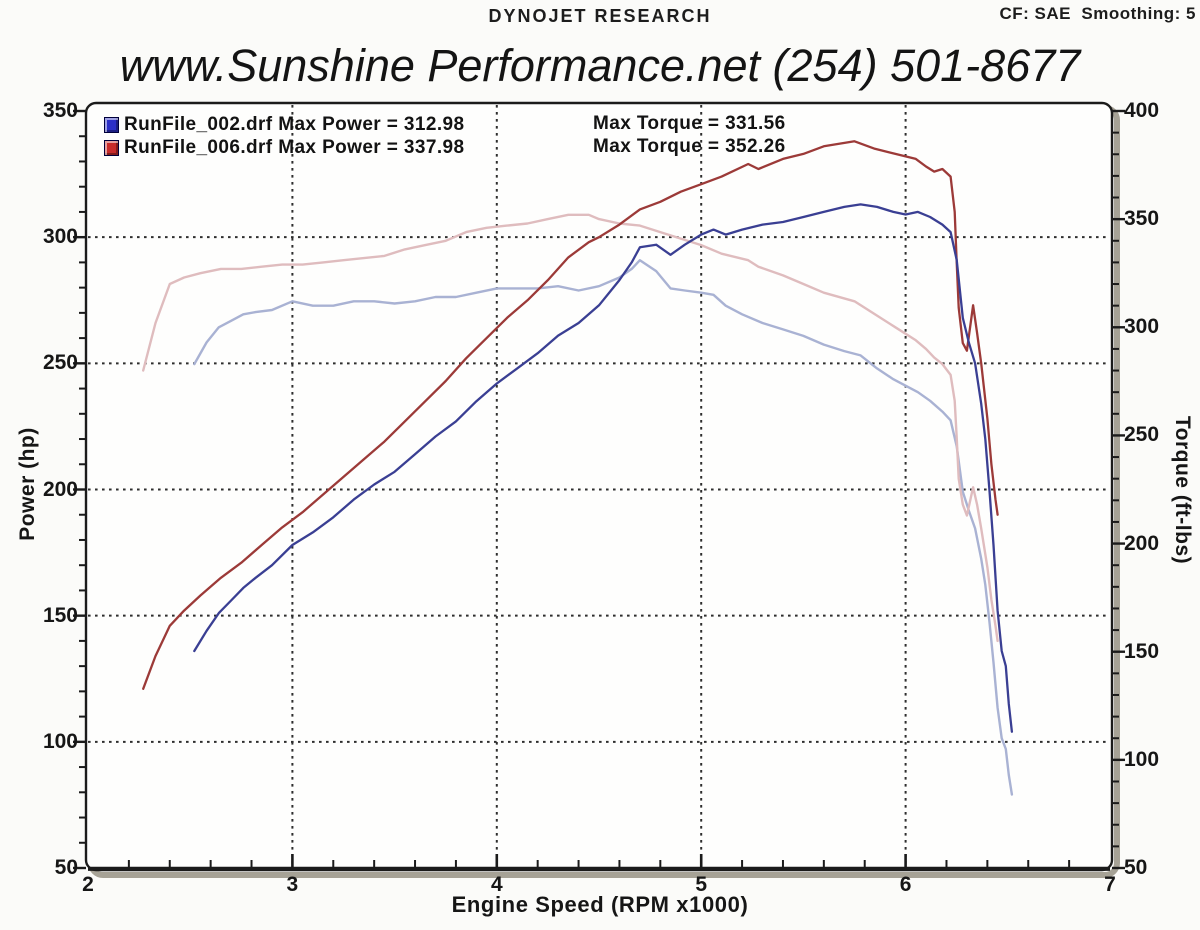 Image resolution: width=1200 pixels, height=930 pixels. Describe the element at coordinates (1142, 327) in the screenshot. I see `torque-label-300: 300` at that location.